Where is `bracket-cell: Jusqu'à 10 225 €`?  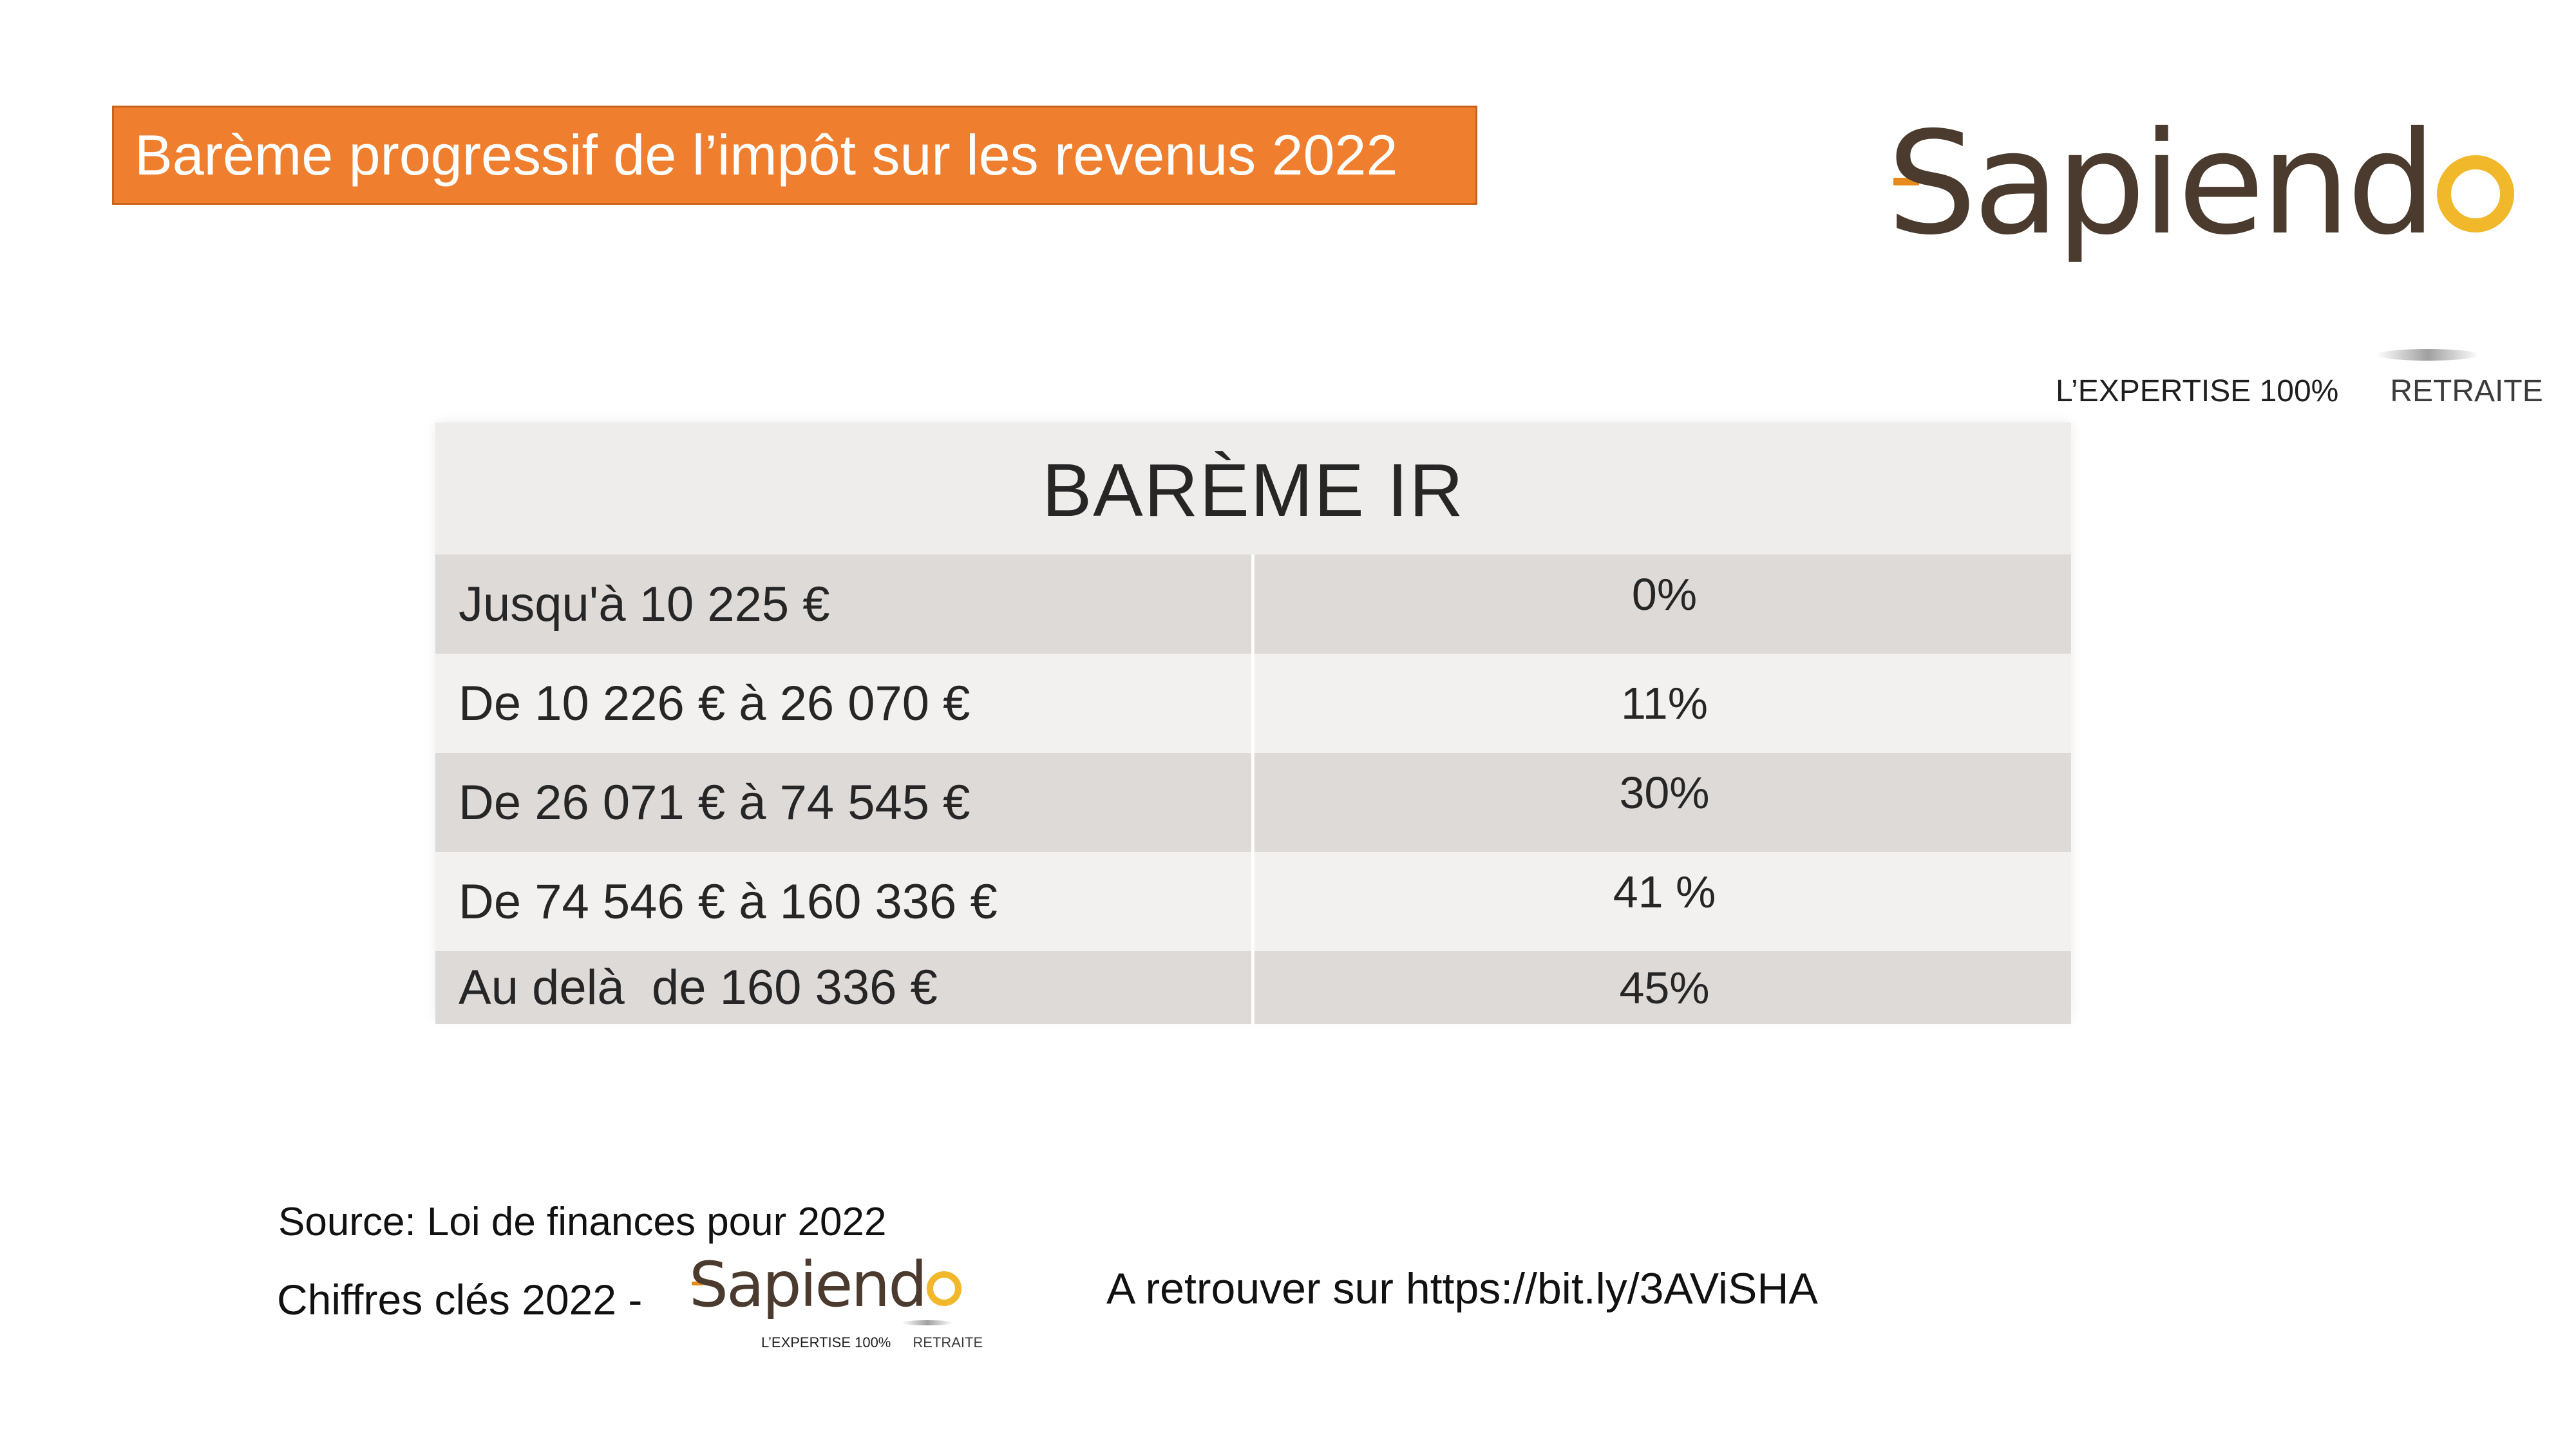 bracket-cell: Jusqu'à 10 225 € is located at coordinates (845, 604).